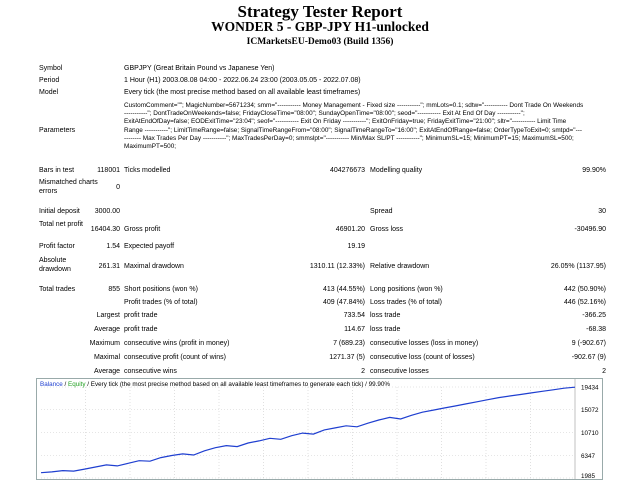 Image resolution: width=640 pixels, height=480 pixels. What do you see at coordinates (400, 266) in the screenshot?
I see `rel-dd-label: Relative drawdown` at bounding box center [400, 266].